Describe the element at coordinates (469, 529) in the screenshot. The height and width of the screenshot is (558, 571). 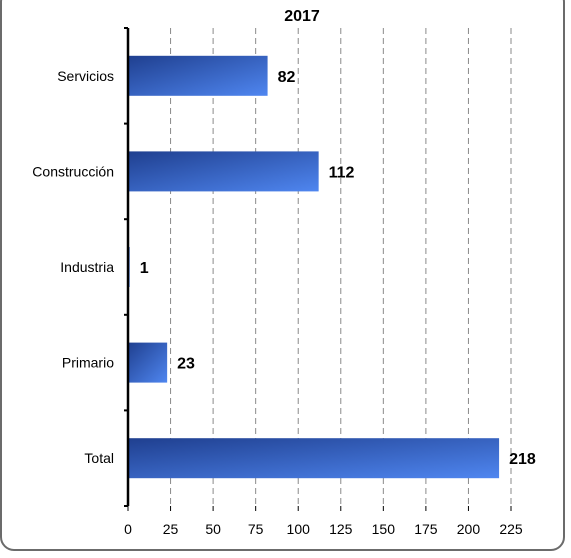
I see `x-tick-label: 200` at that location.